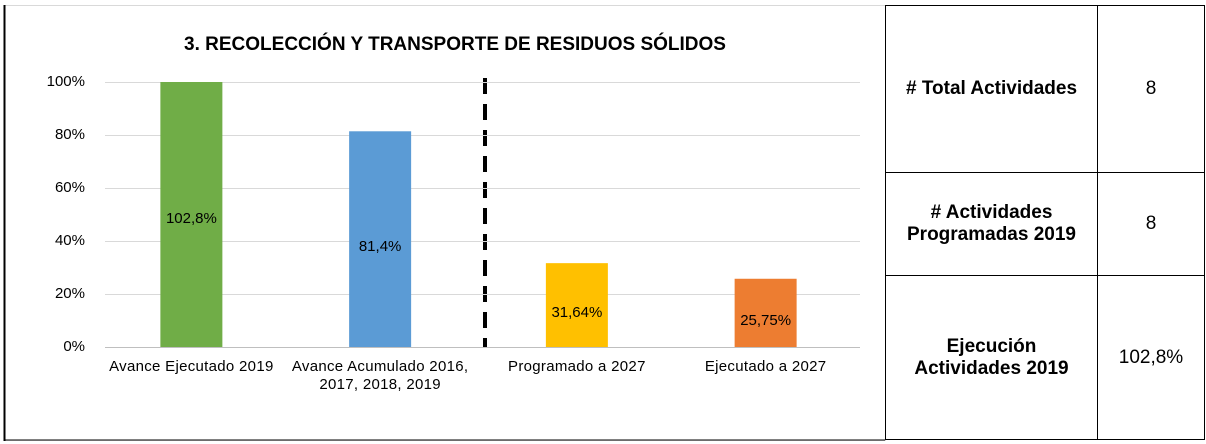  Describe the element at coordinates (576, 312) in the screenshot. I see `data-label: 31,64%` at that location.